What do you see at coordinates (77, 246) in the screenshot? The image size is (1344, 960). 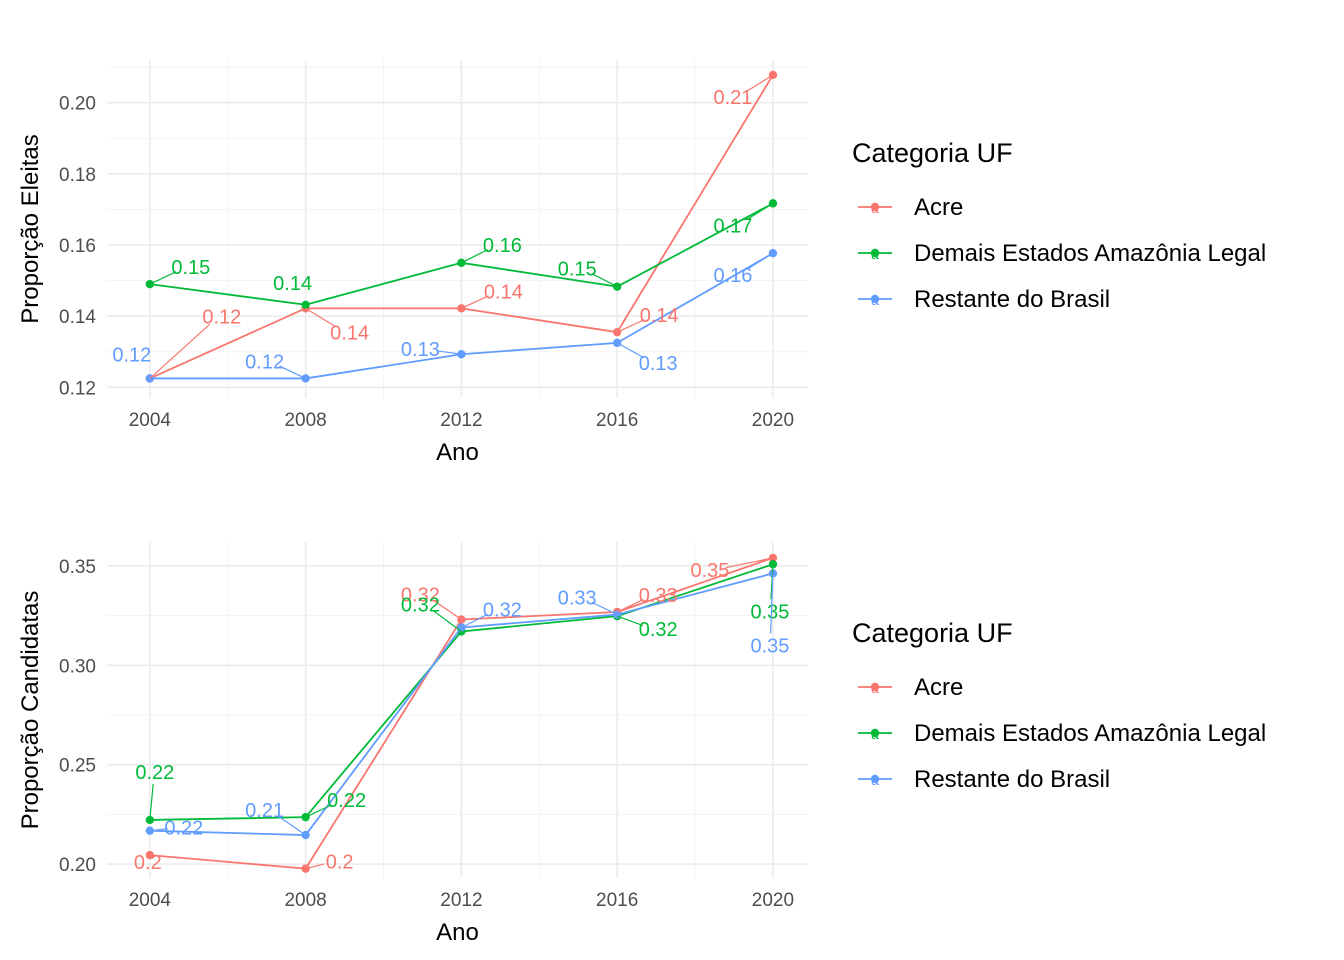 I see `y-tick-label: 0.16` at bounding box center [77, 246].